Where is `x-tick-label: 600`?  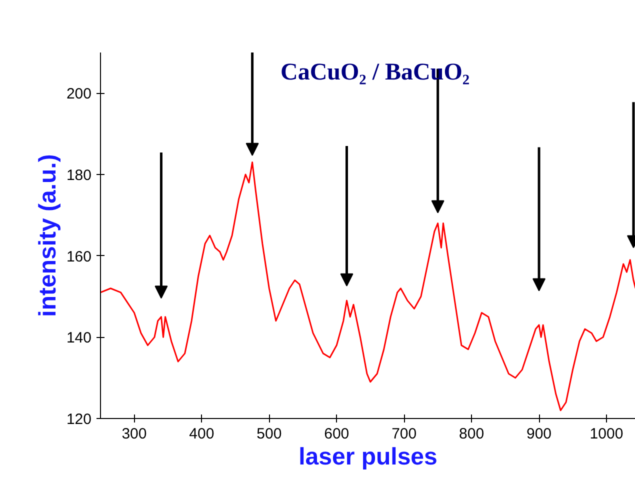 x-tick-label: 600 is located at coordinates (337, 434).